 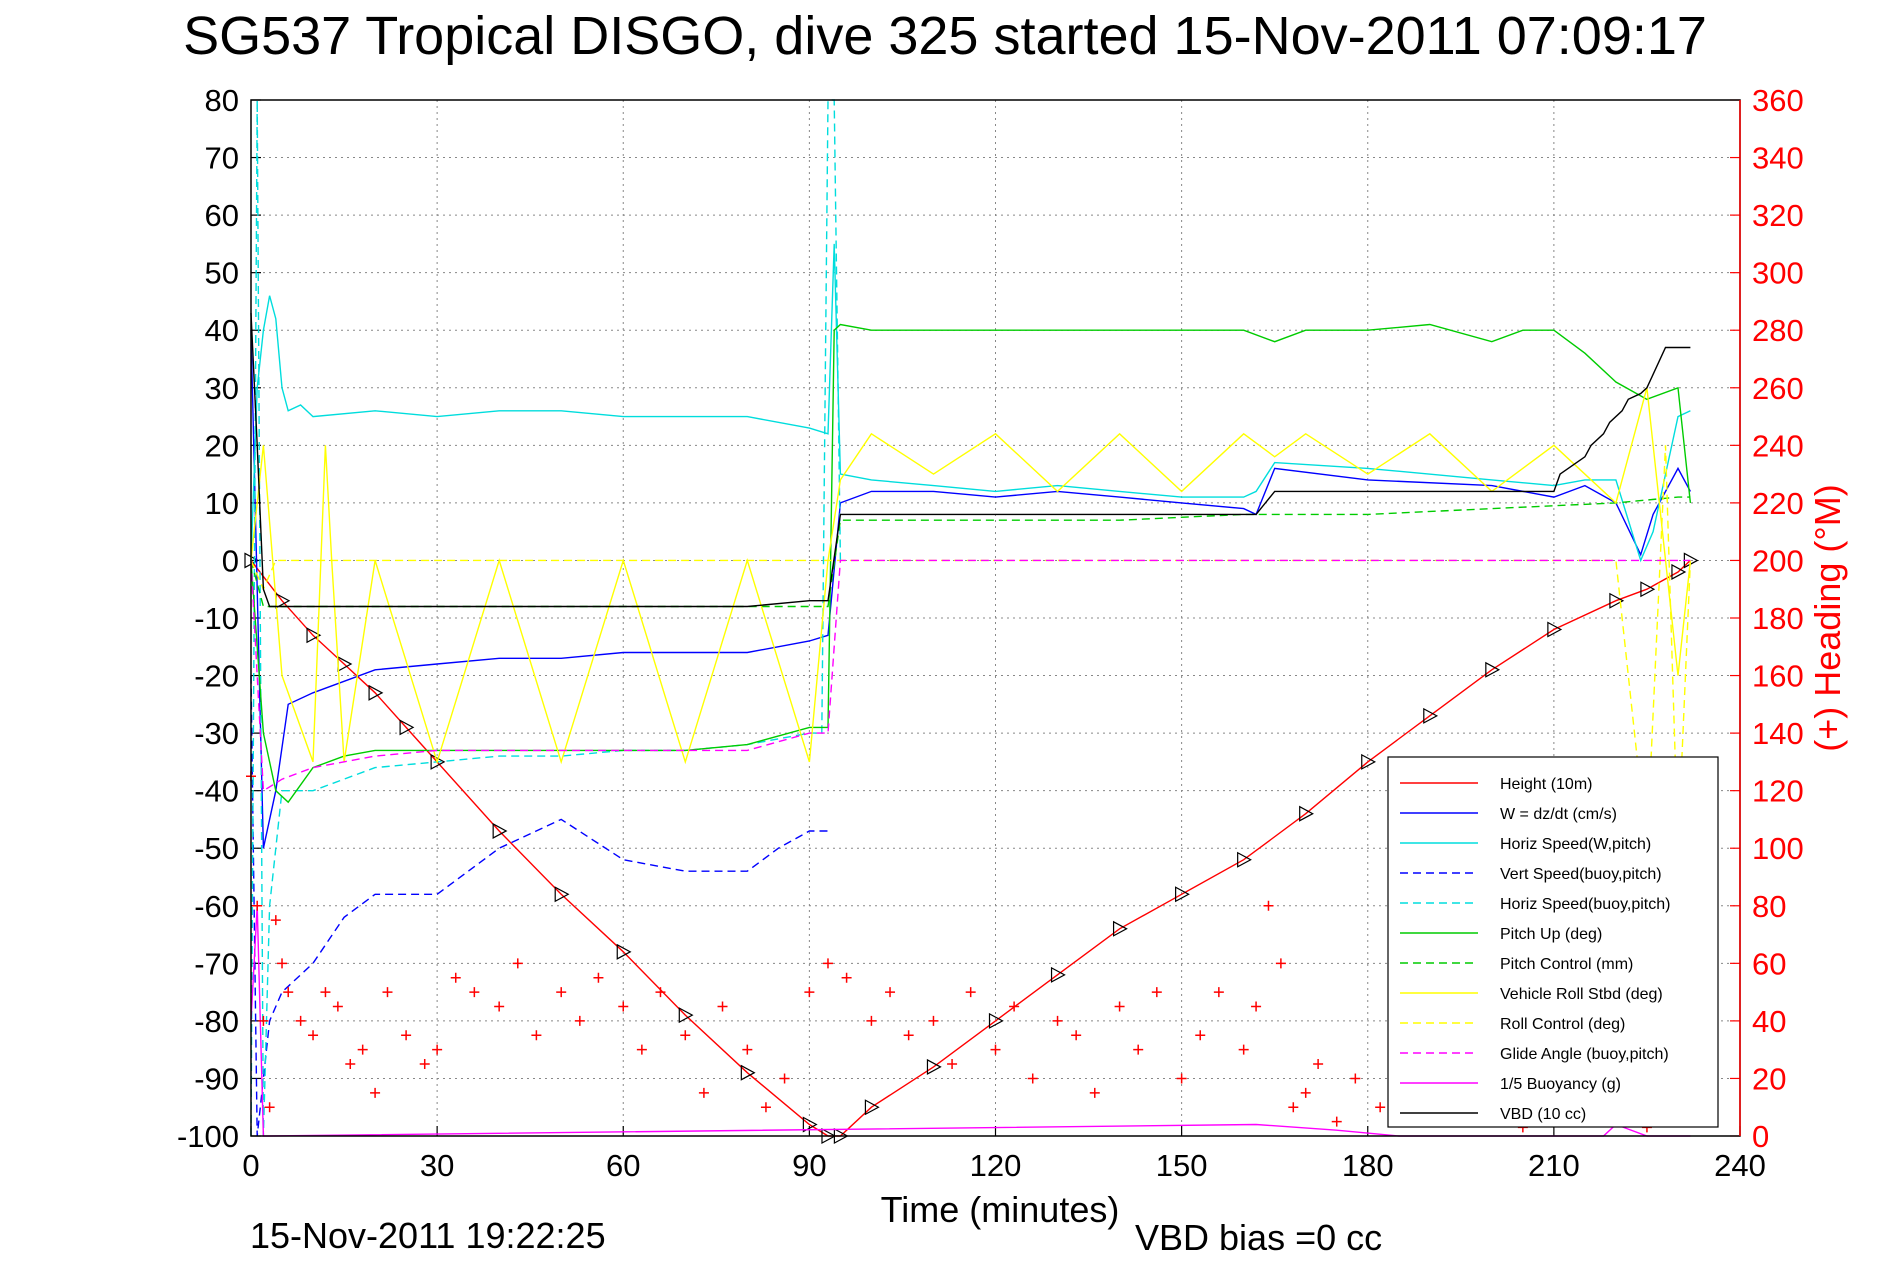 I want to click on x-tick-label: 150, so click(x=1182, y=1165).